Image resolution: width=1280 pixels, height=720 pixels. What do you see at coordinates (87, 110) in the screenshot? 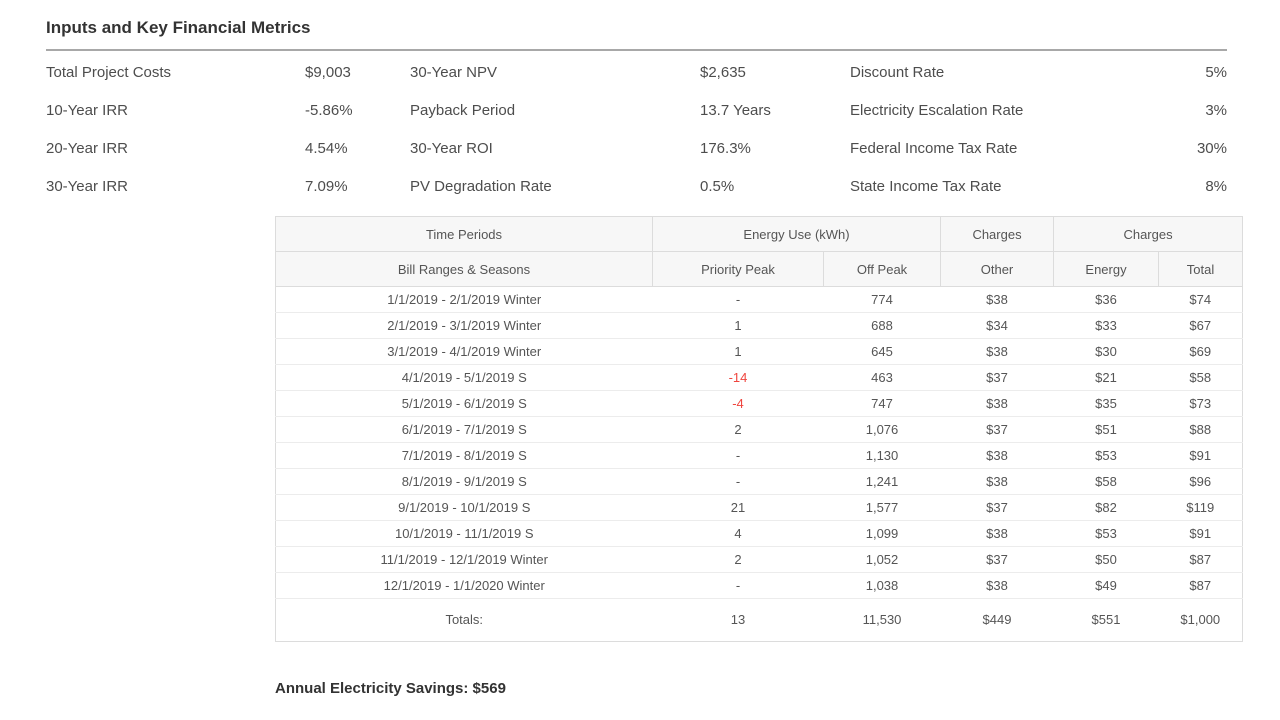
I see `metric-label: 10-Year IRR` at bounding box center [87, 110].